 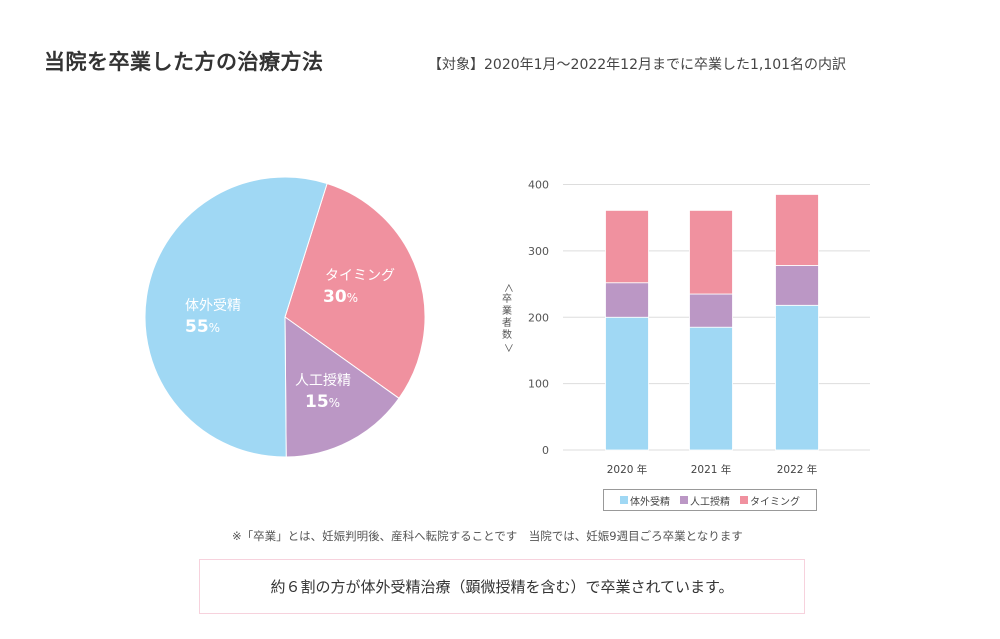 I want to click on y-tick-label: 0, so click(x=545, y=450).